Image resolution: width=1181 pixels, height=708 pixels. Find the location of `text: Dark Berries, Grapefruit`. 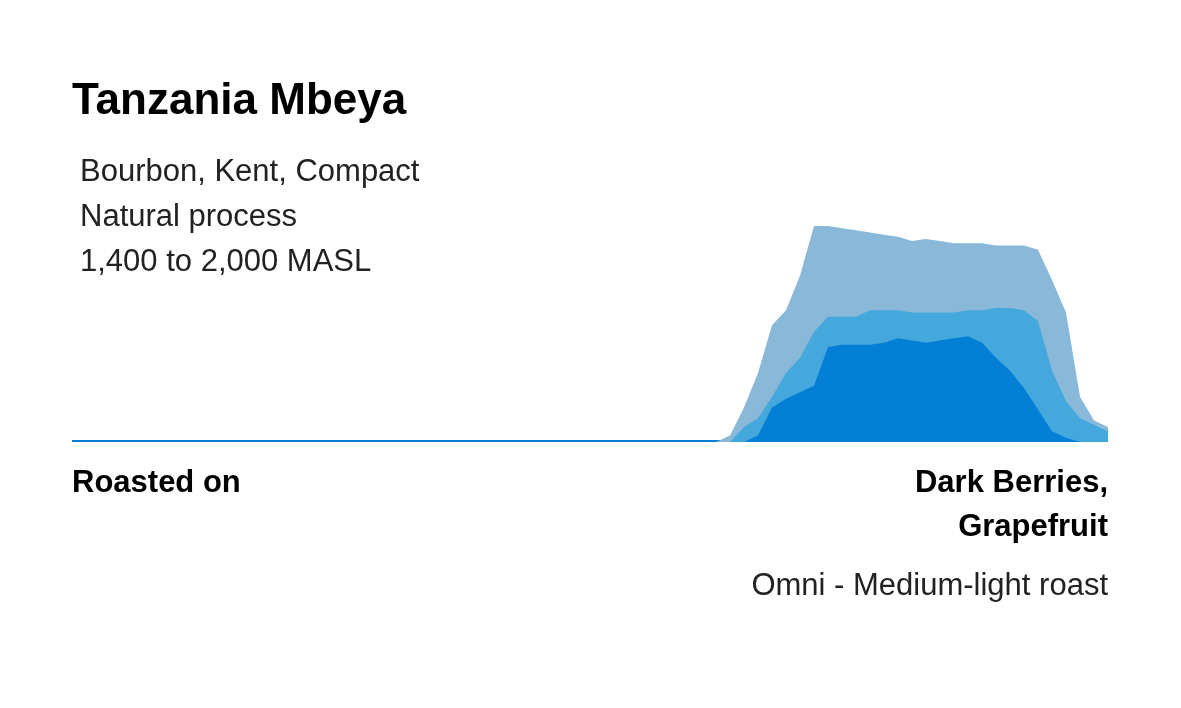

text: Dark Berries, Grapefruit is located at coordinates (1011, 504).